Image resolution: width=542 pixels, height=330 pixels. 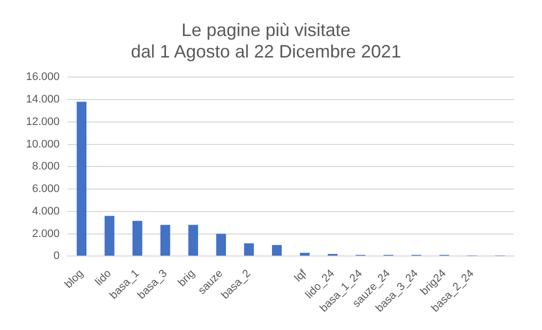 I want to click on y-tick-label: 10.000, so click(x=43, y=144).